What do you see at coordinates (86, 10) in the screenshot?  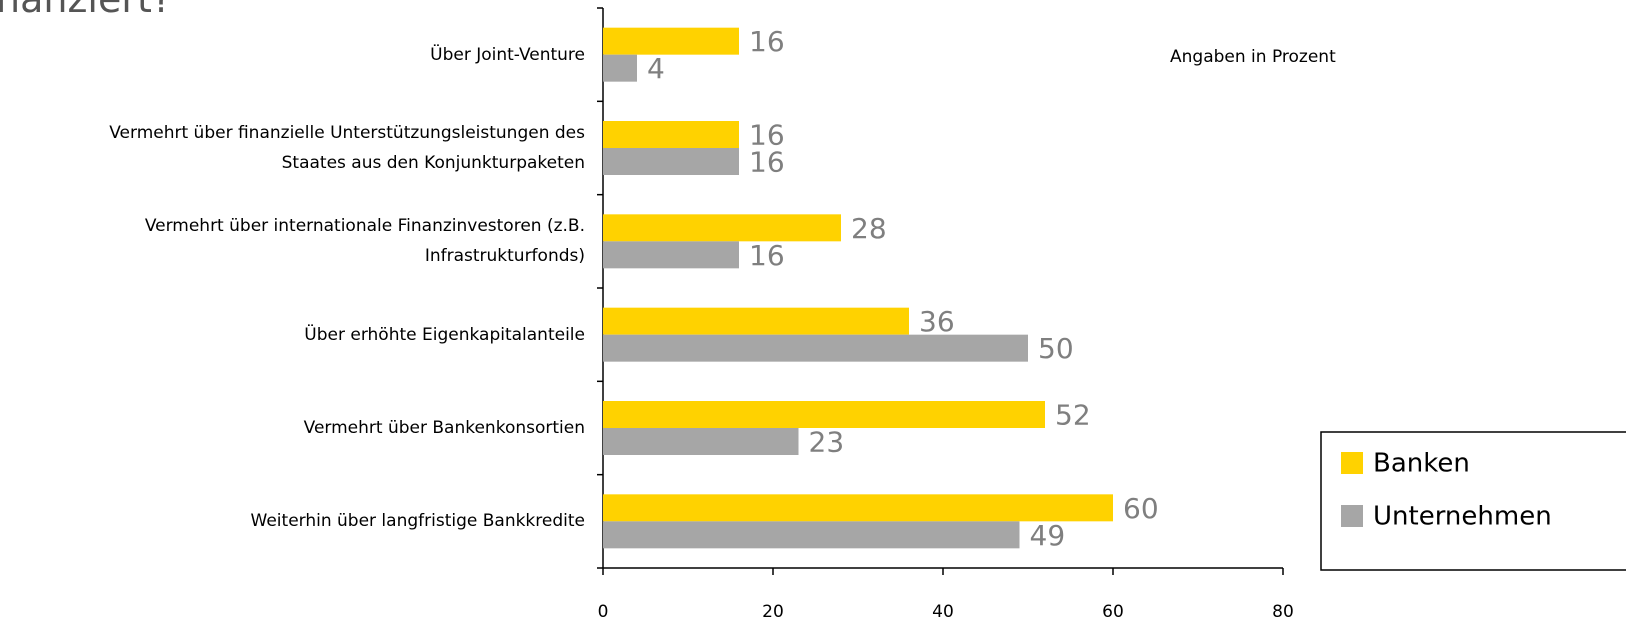 I see `chart-title: nanziert?` at bounding box center [86, 10].